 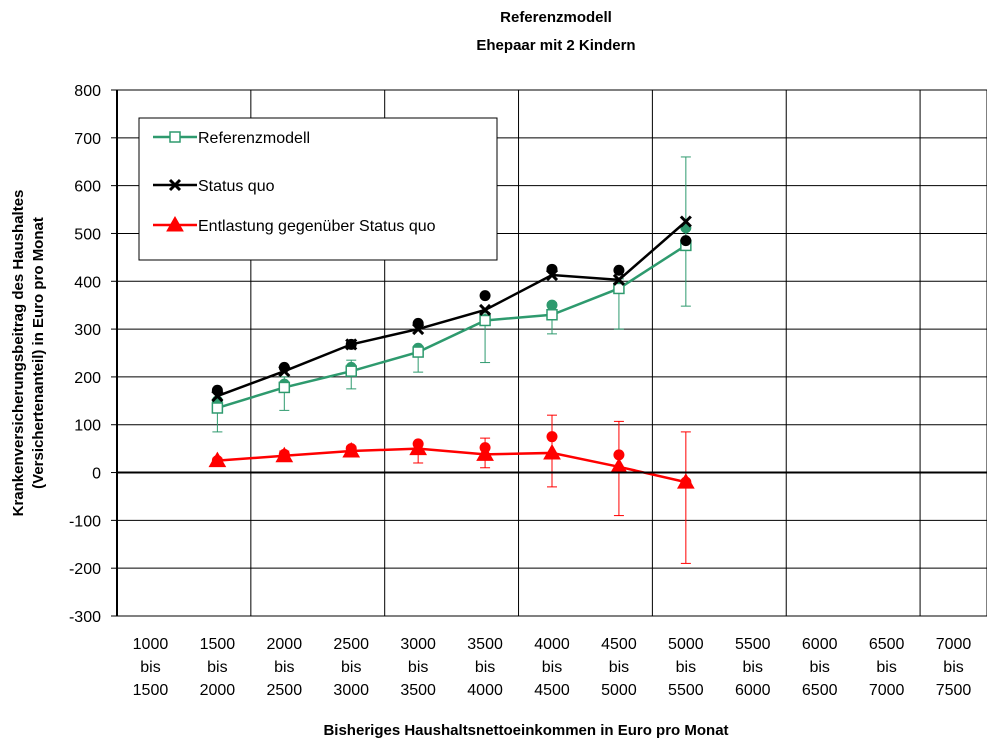 I want to click on x-tick-label: 4000 bis 4500, so click(x=552, y=667).